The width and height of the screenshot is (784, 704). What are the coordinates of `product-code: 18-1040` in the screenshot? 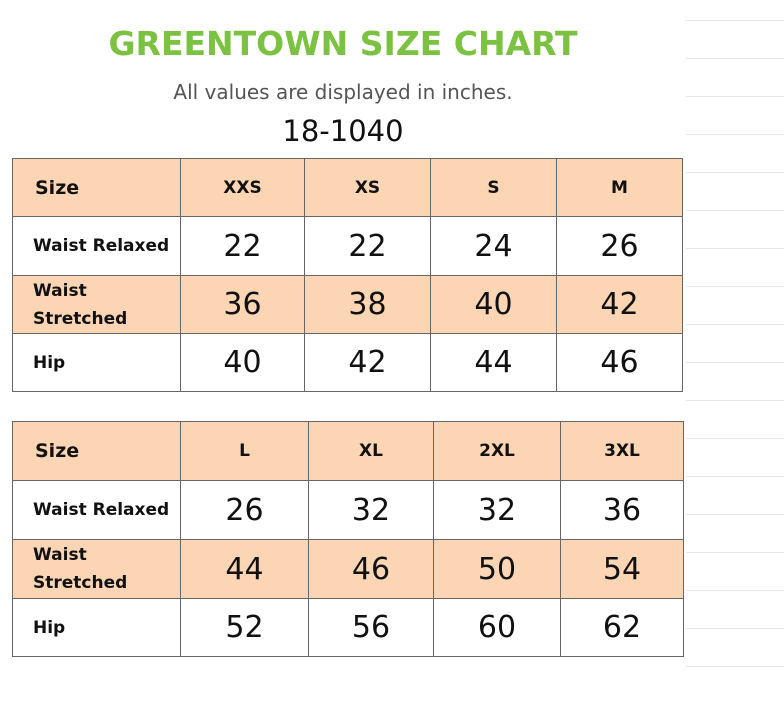 It's located at (343, 131).